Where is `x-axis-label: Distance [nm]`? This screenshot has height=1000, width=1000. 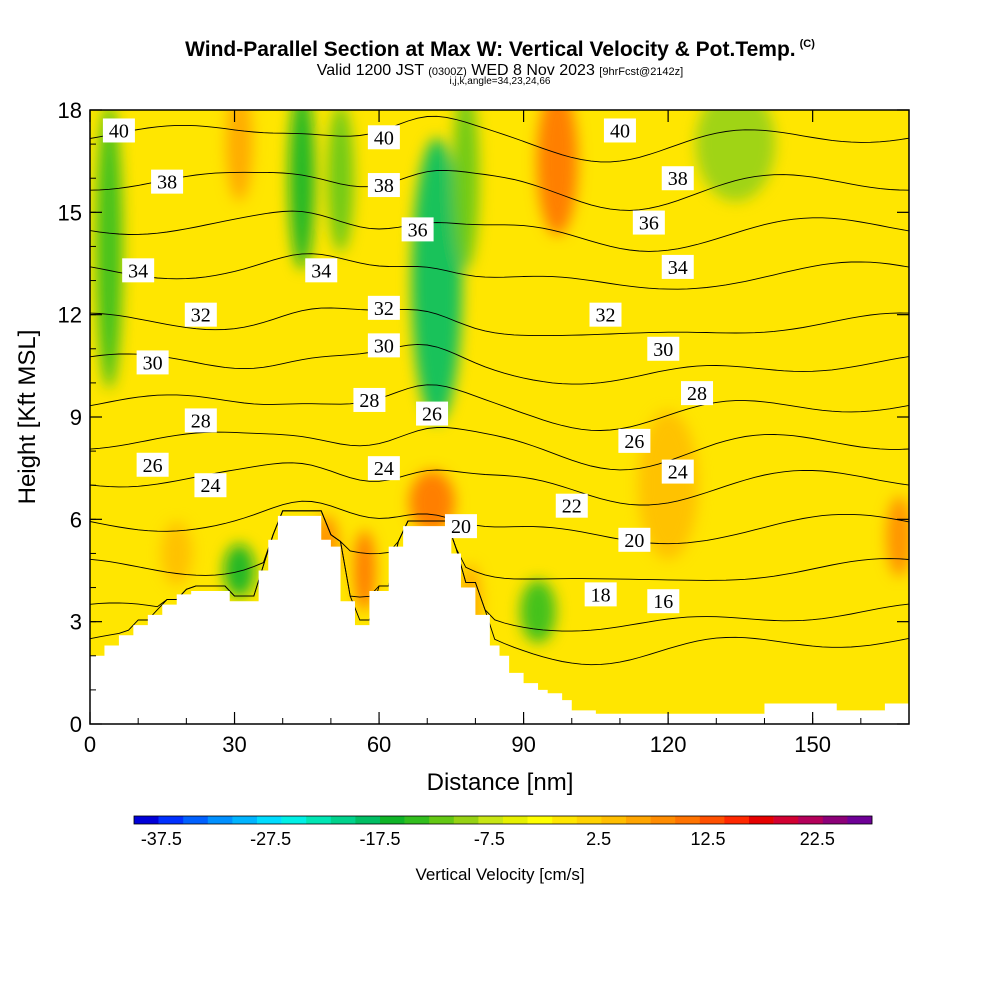 x-axis-label: Distance [nm] is located at coordinates (500, 782).